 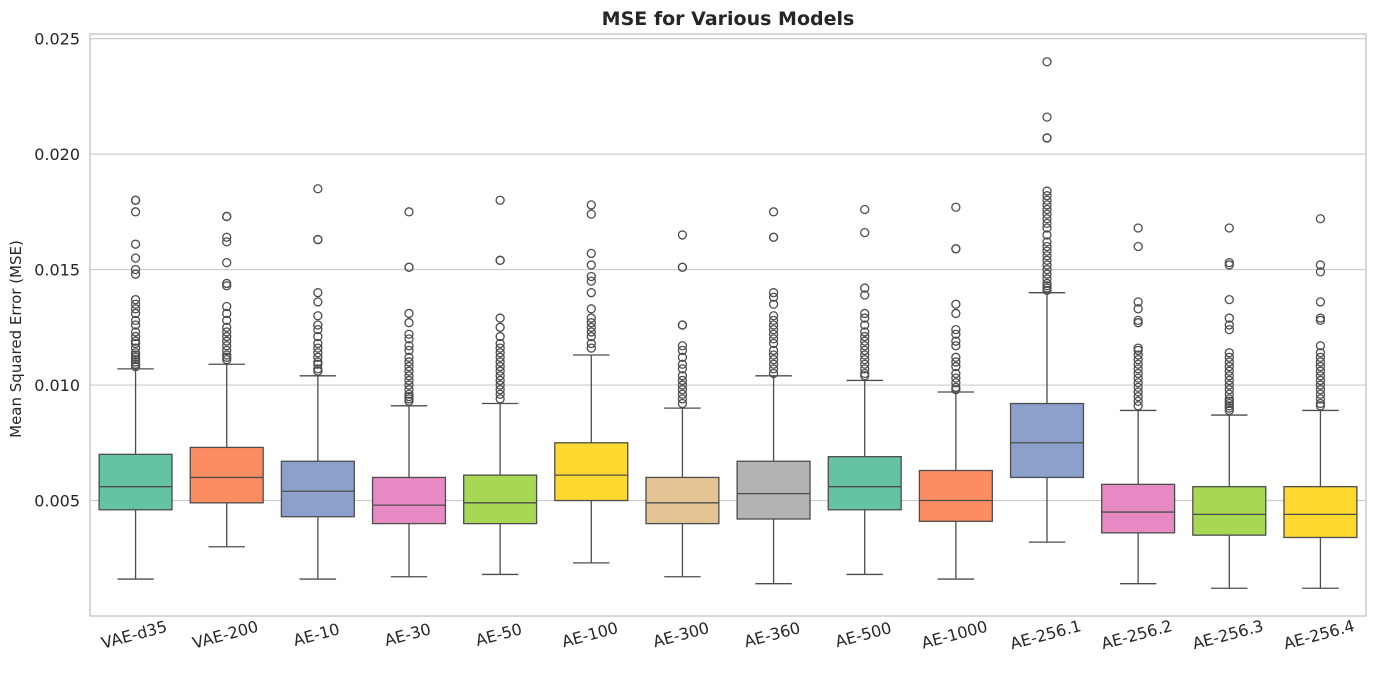 I want to click on y-axis-label: Mean Squared Error (MSE), so click(x=16, y=339).